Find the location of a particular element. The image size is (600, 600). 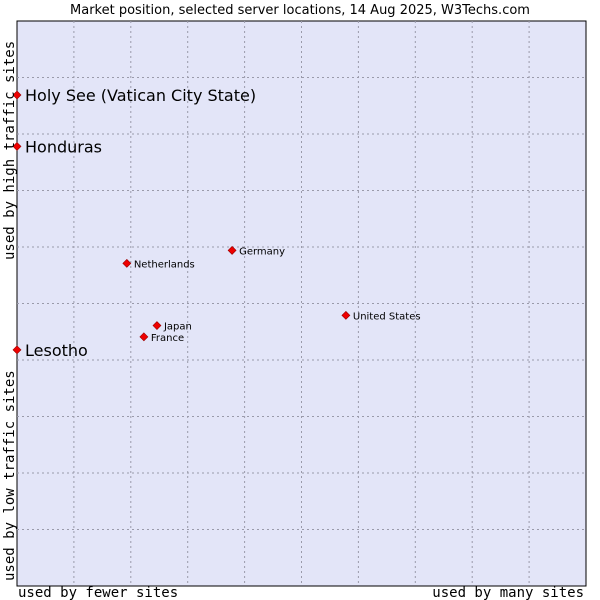

data-point: Honduras is located at coordinates (57, 146).